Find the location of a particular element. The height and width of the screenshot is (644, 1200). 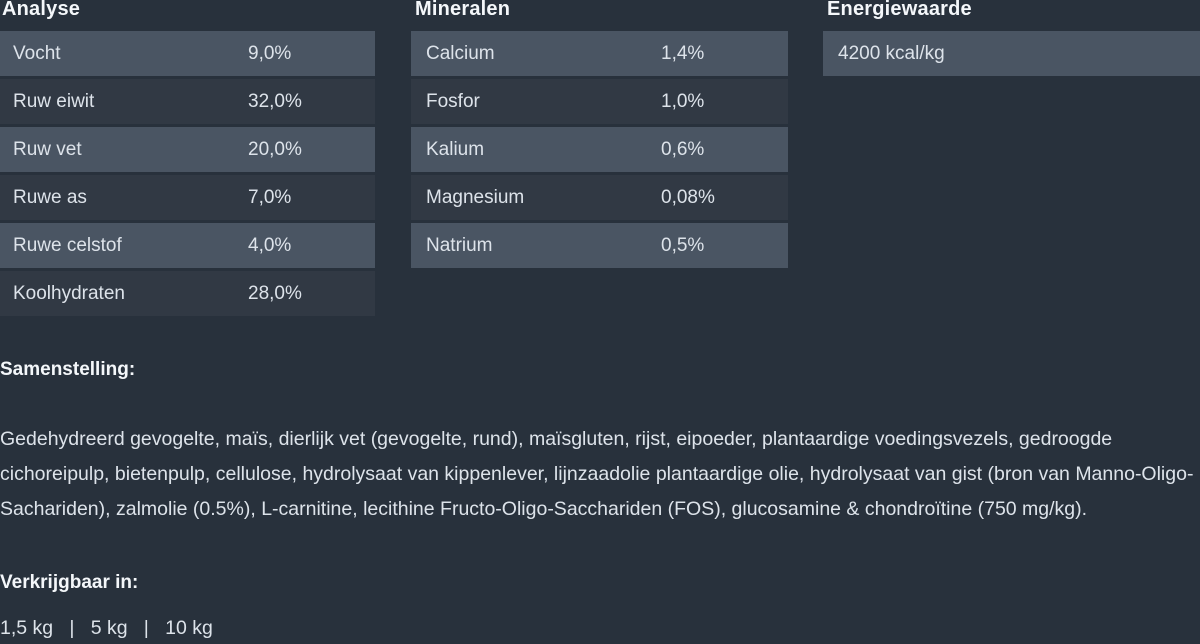

row-label: Magnesium is located at coordinates (475, 197).